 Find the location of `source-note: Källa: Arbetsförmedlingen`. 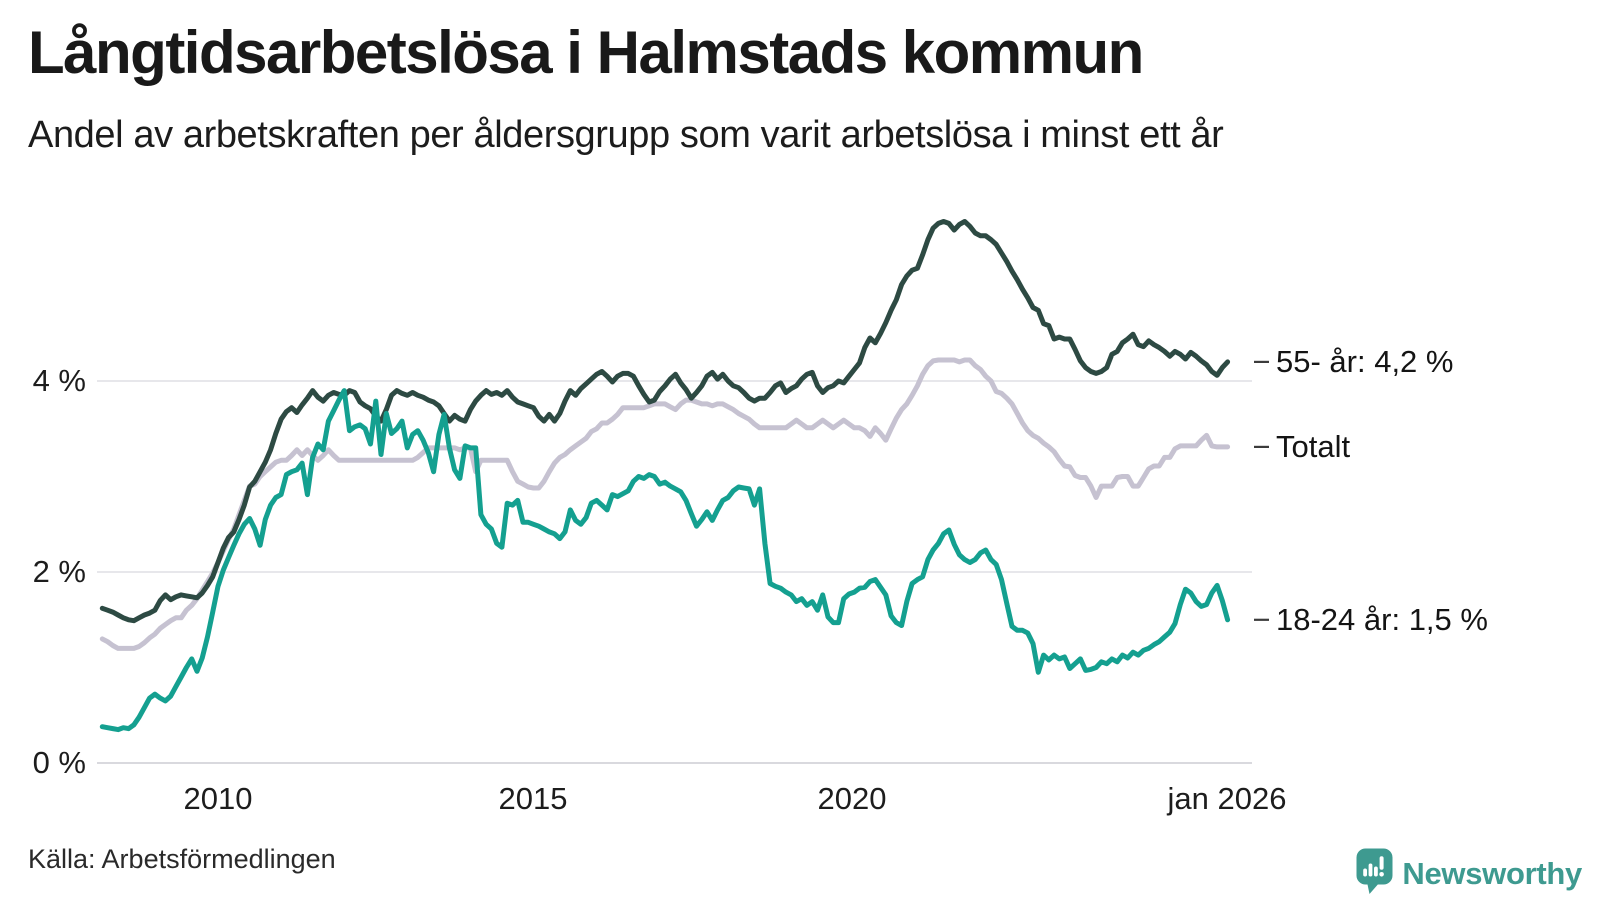

source-note: Källa: Arbetsförmedlingen is located at coordinates (182, 859).